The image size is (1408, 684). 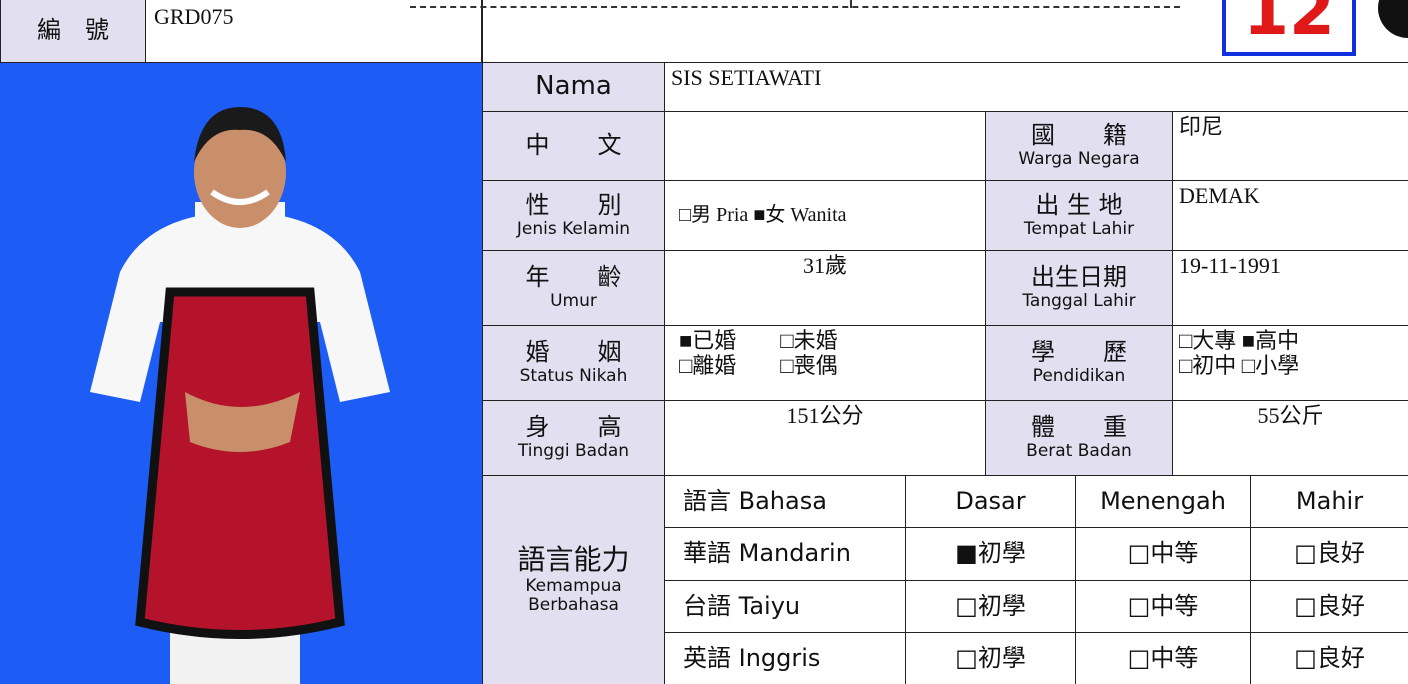 I want to click on label-cell: 年 齡 Umur, so click(x=573, y=288).